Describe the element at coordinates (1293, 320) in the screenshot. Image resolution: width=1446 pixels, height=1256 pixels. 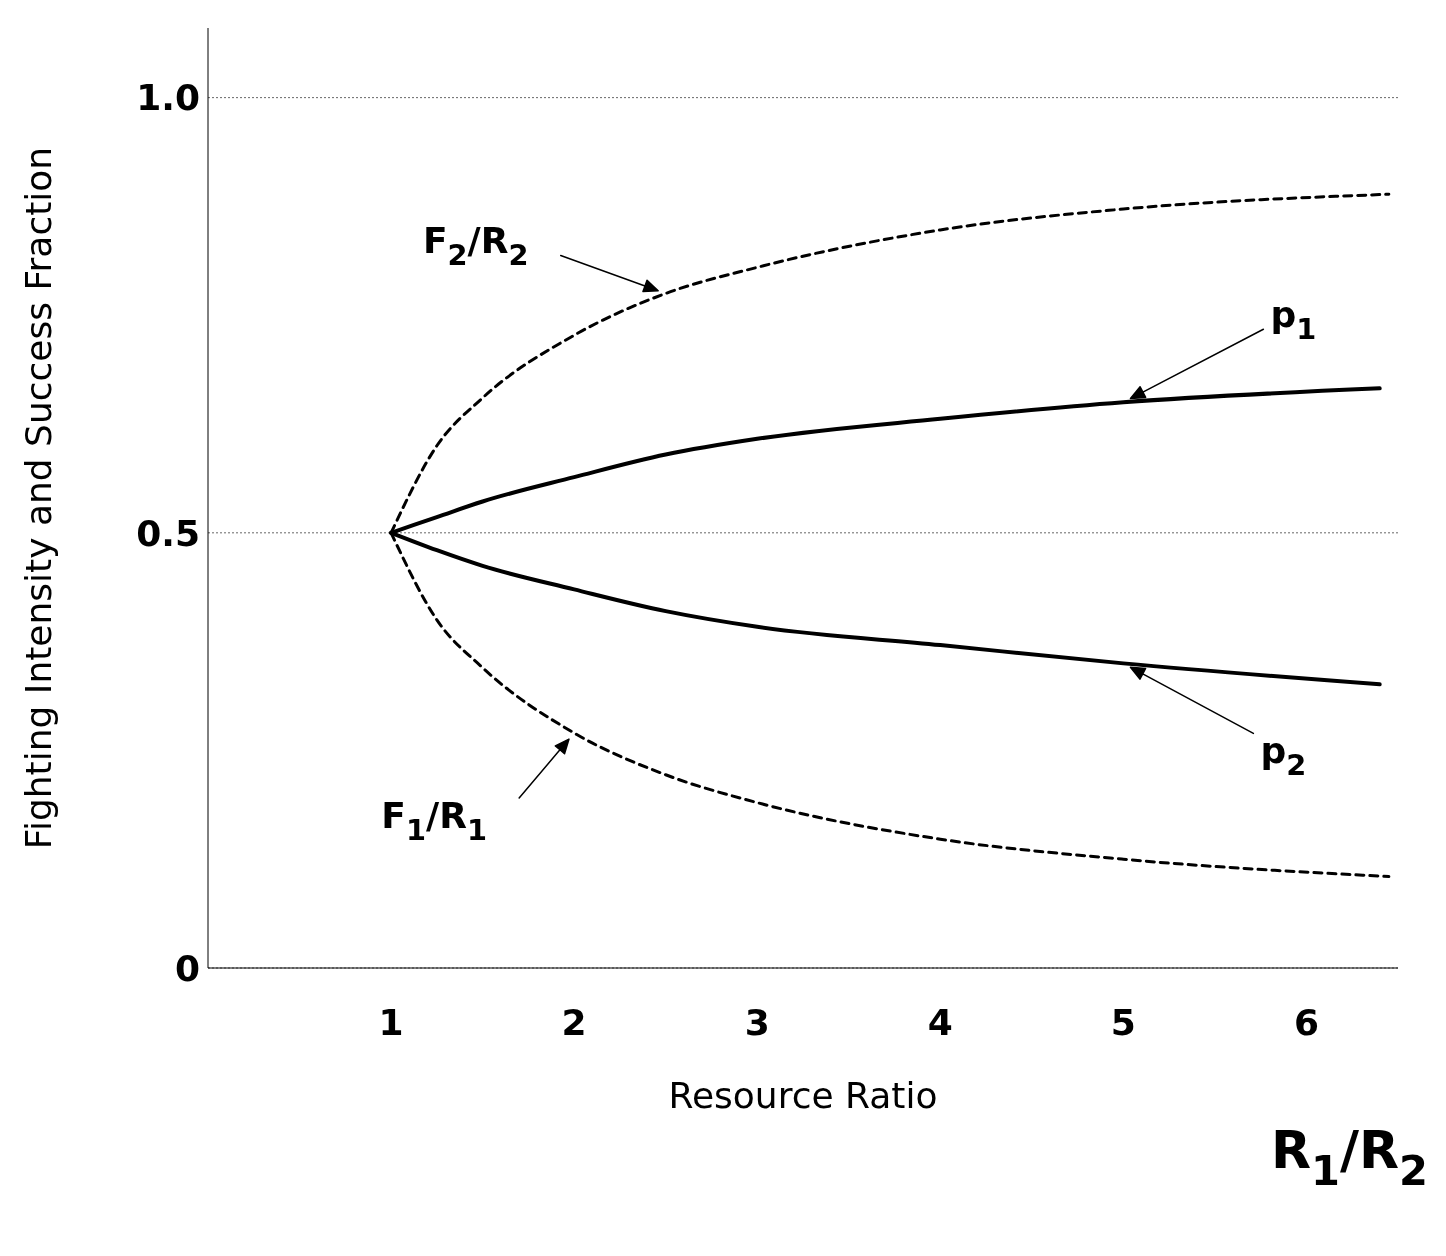
I see `series-label: p$_{1}$` at that location.